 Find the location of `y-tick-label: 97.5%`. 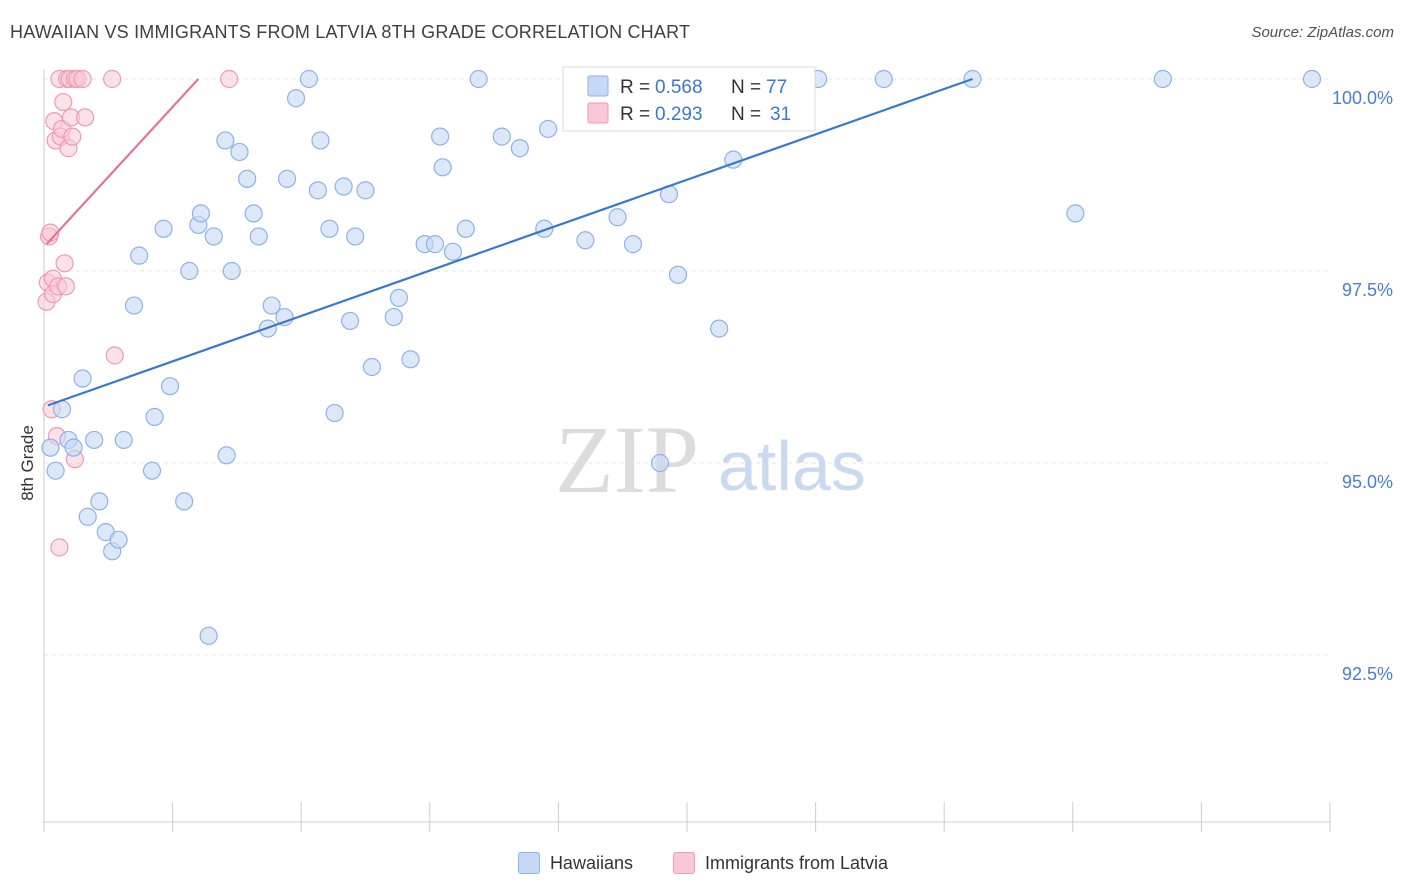

y-tick-label: 97.5% is located at coordinates (1367, 290).